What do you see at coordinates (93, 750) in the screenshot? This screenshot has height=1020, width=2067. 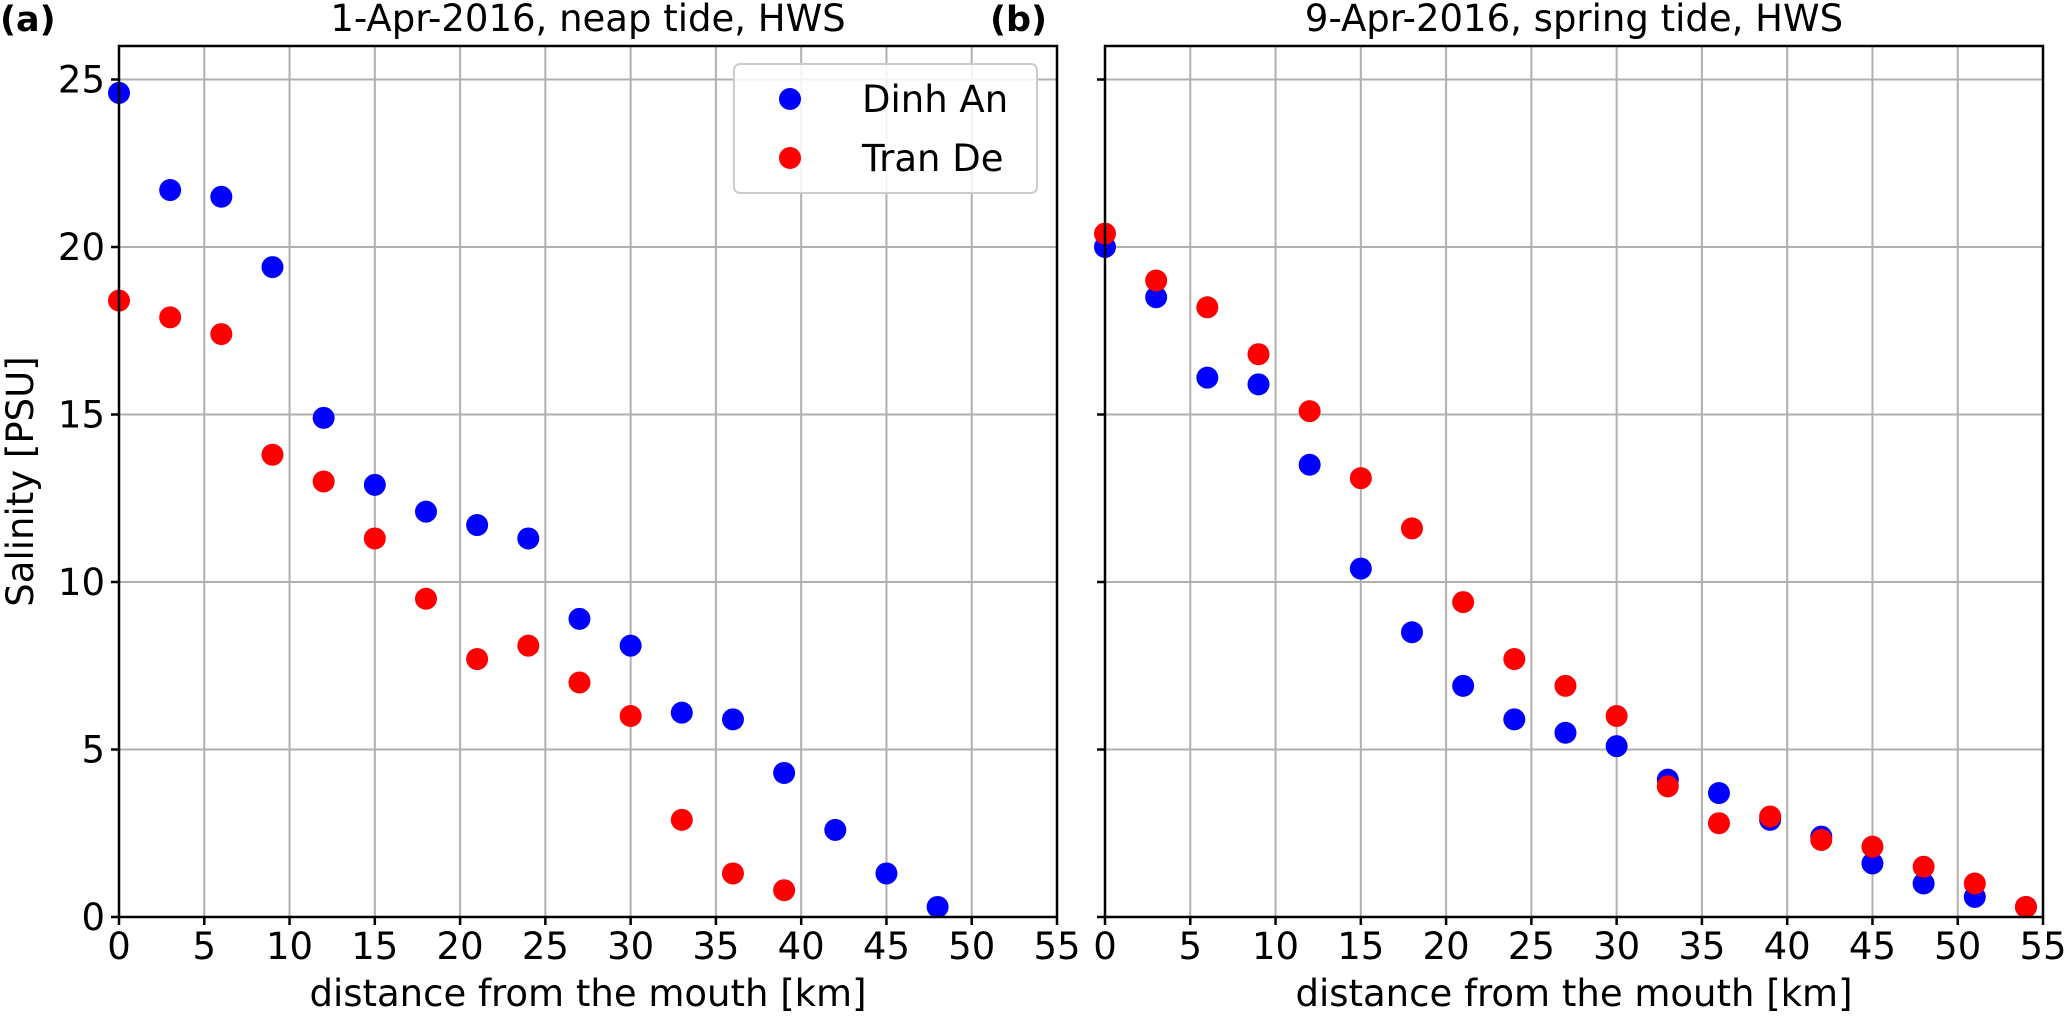 I see `y-tick-label: 5` at bounding box center [93, 750].